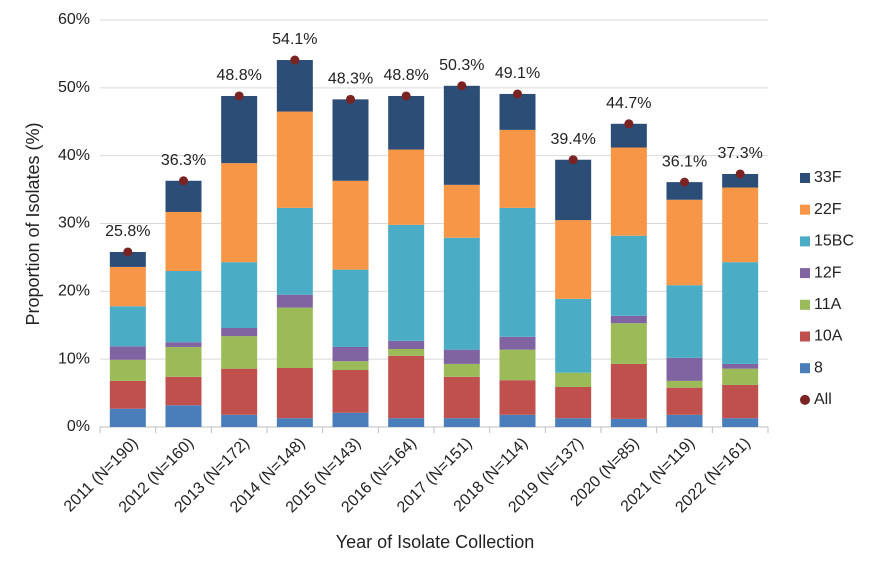 Image resolution: width=873 pixels, height=574 pixels. Describe the element at coordinates (74, 223) in the screenshot. I see `y-tick-label: 30%` at that location.